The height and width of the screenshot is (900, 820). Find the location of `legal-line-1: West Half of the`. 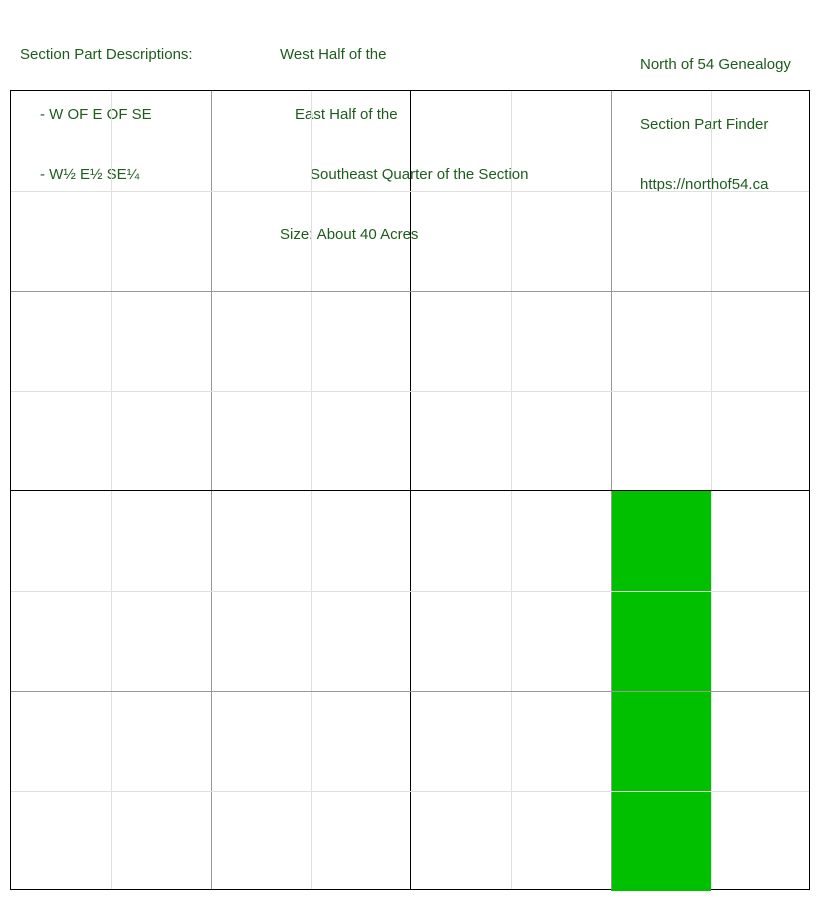

legal-line-1: West Half of the is located at coordinates (333, 54).